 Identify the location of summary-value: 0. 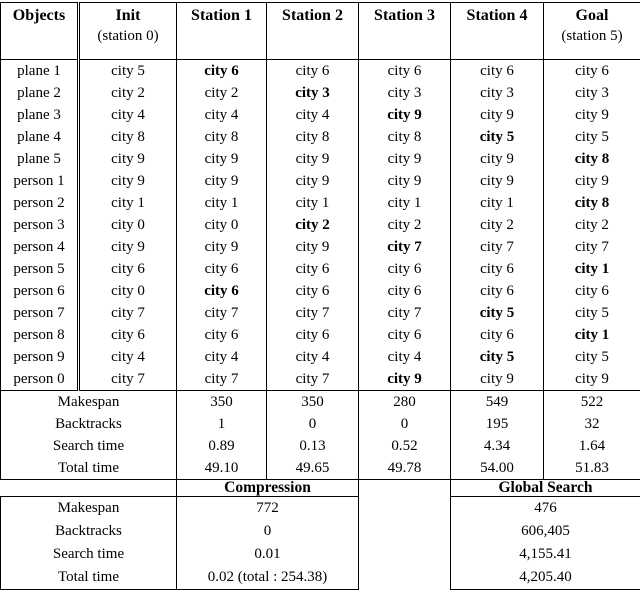
(313, 424).